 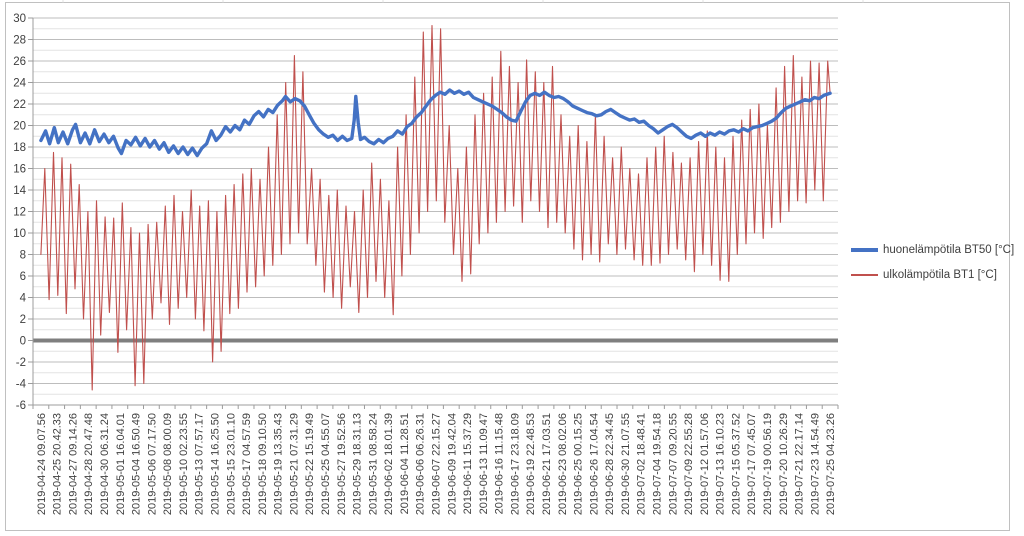 I want to click on svg-text: 4, so click(x=23, y=299).